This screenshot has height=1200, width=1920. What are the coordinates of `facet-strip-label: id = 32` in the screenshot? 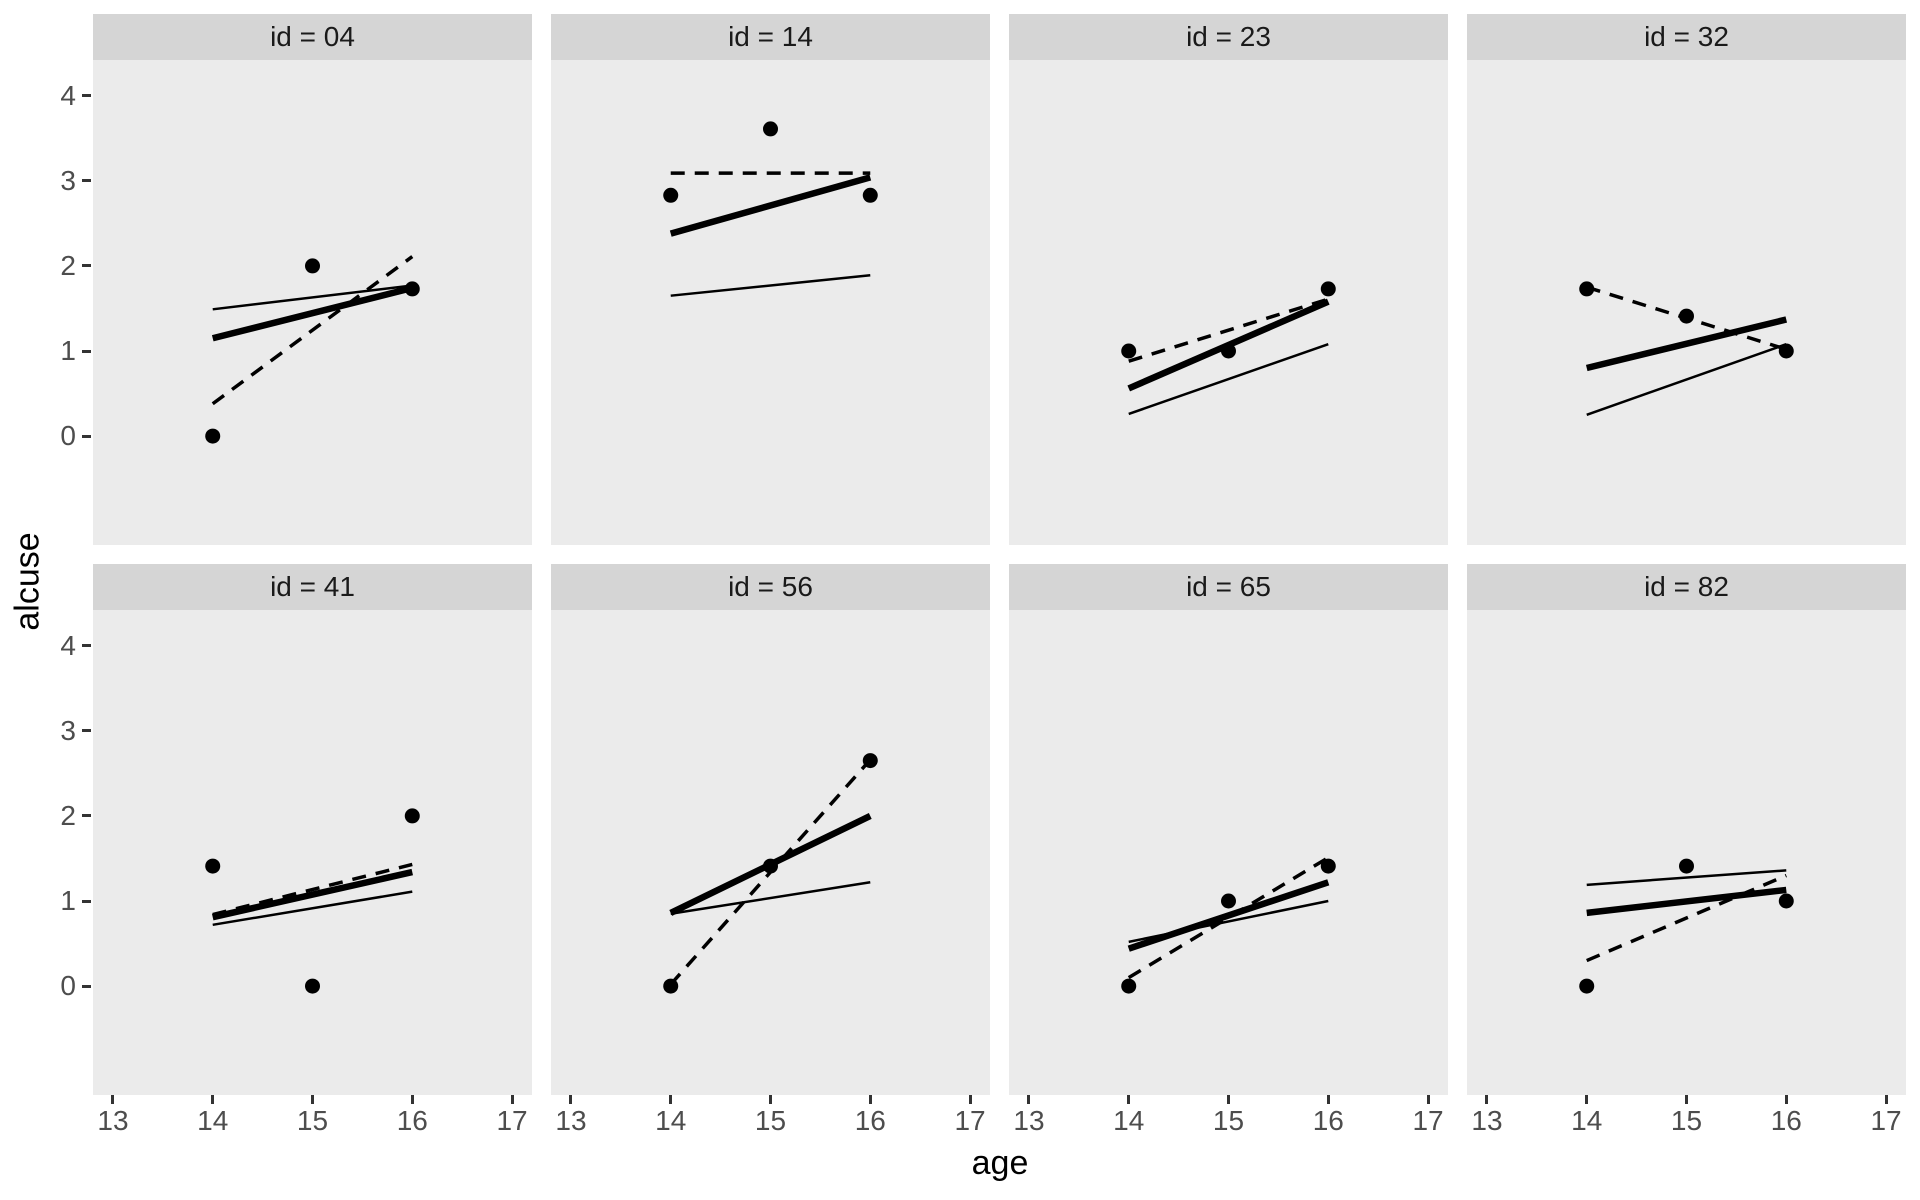 It's located at (1686, 36).